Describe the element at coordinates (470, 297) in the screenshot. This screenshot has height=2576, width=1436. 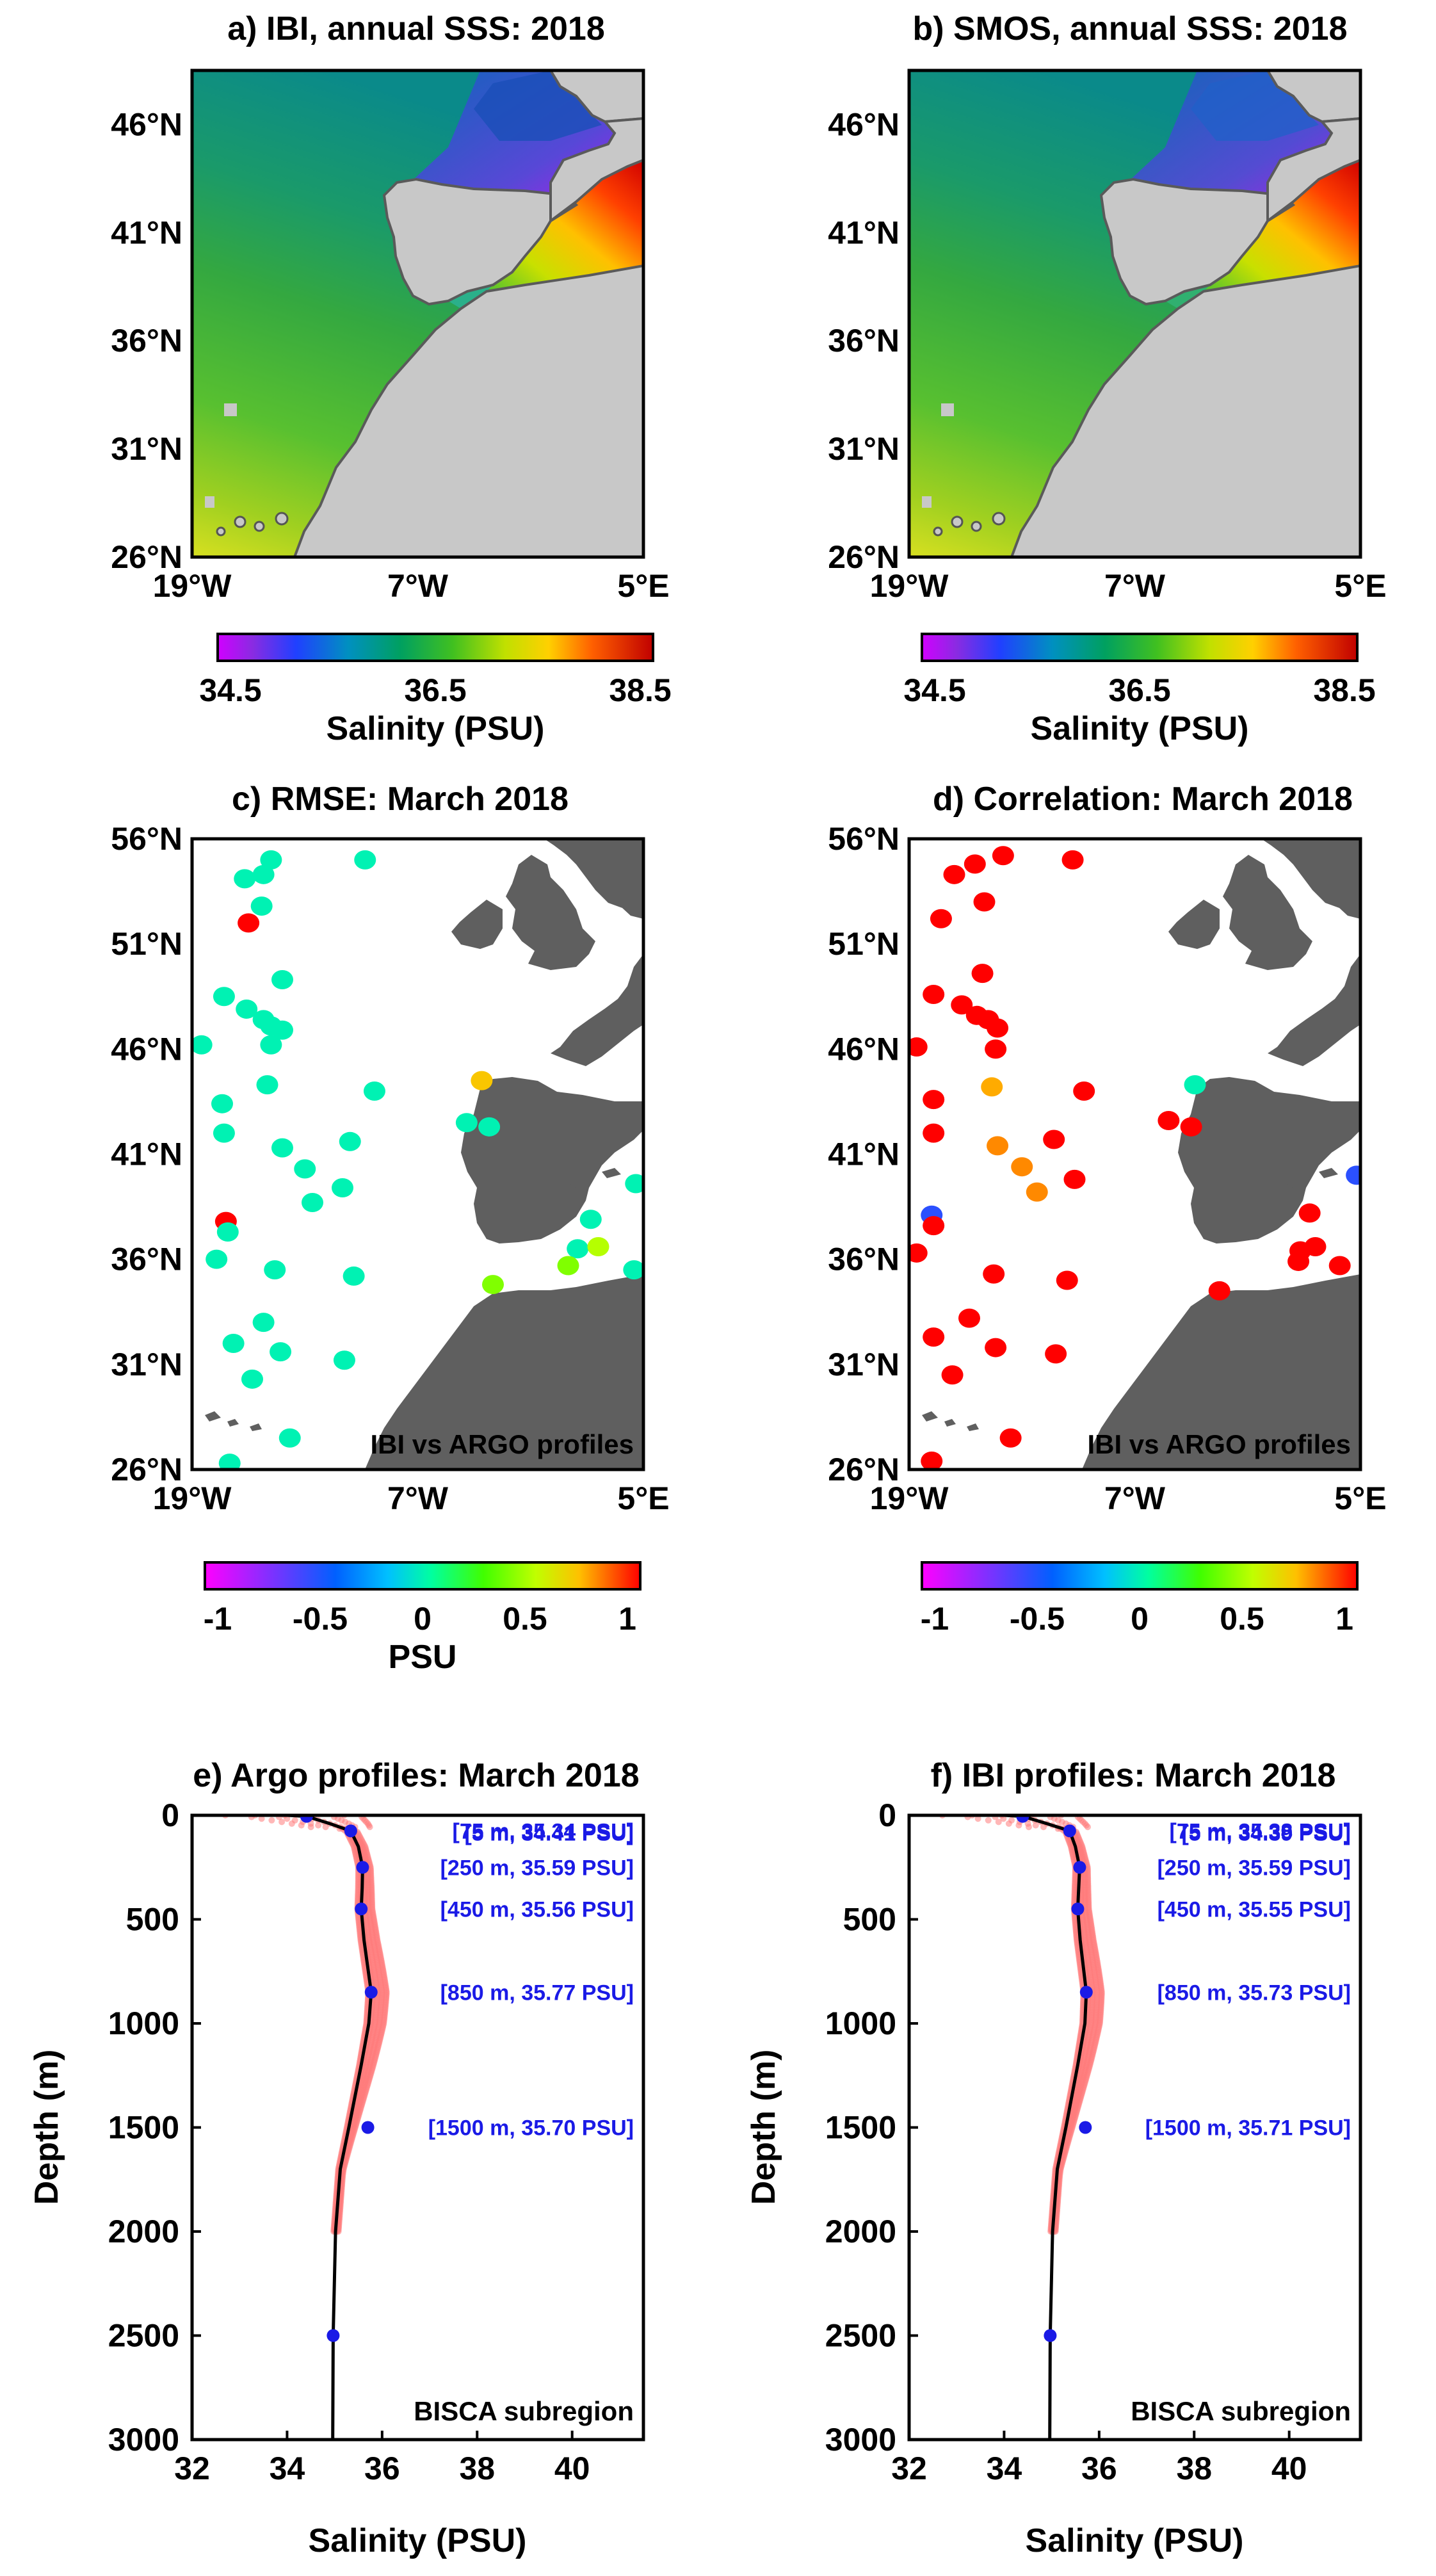
I see `sss-field-alboran` at that location.